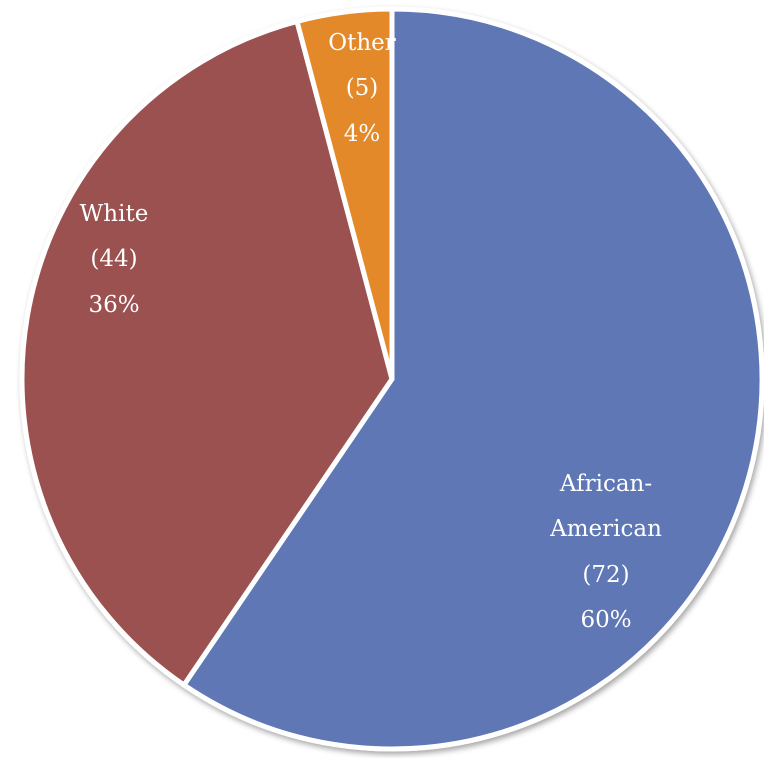  Describe the element at coordinates (605, 552) in the screenshot. I see `label-african-american: African- American (72) 60%` at that location.